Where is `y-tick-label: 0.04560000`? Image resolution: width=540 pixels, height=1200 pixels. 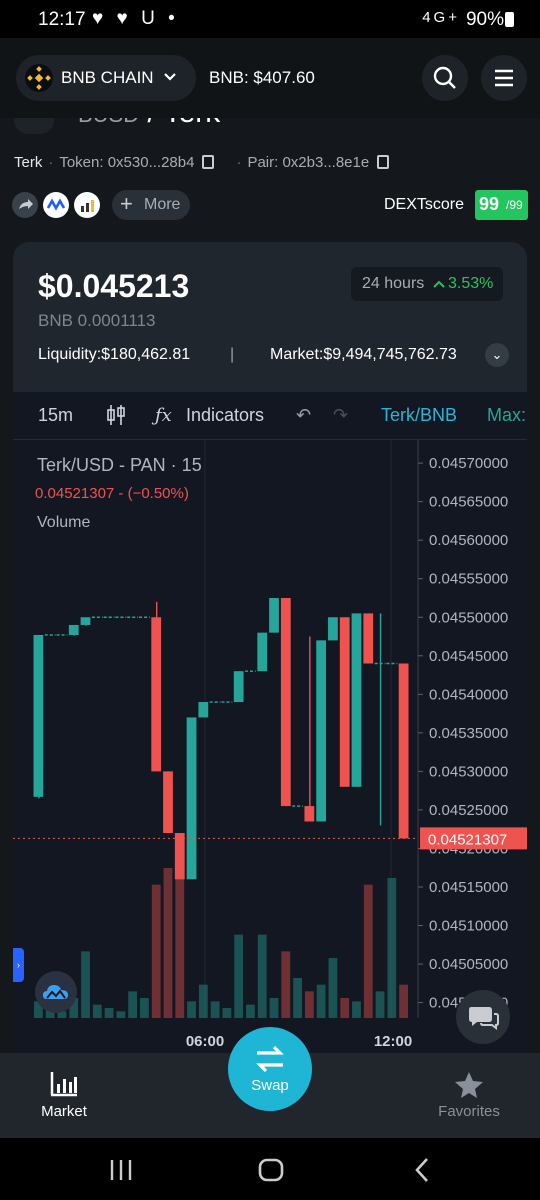
y-tick-label: 0.04560000 is located at coordinates (468, 540).